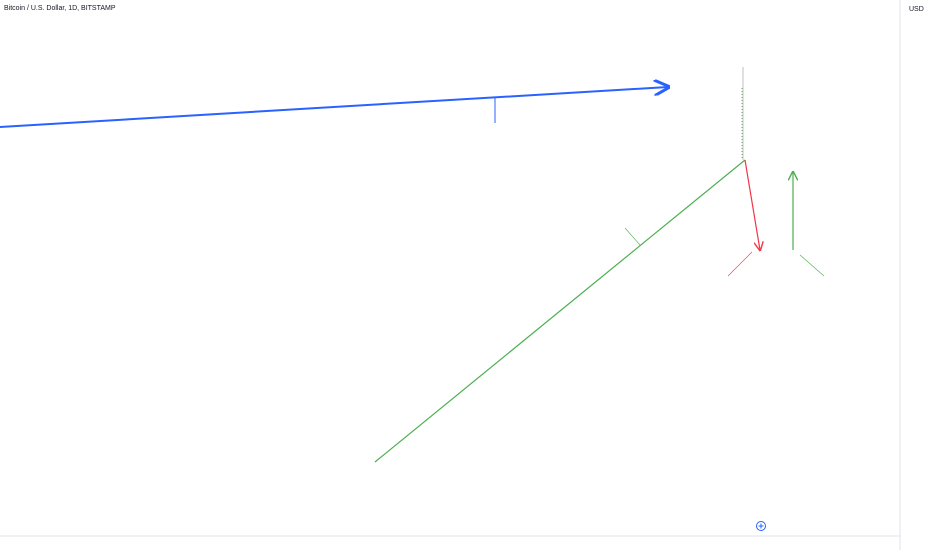  Describe the element at coordinates (752, 204) in the screenshot. I see `pull-back-arrow` at that location.